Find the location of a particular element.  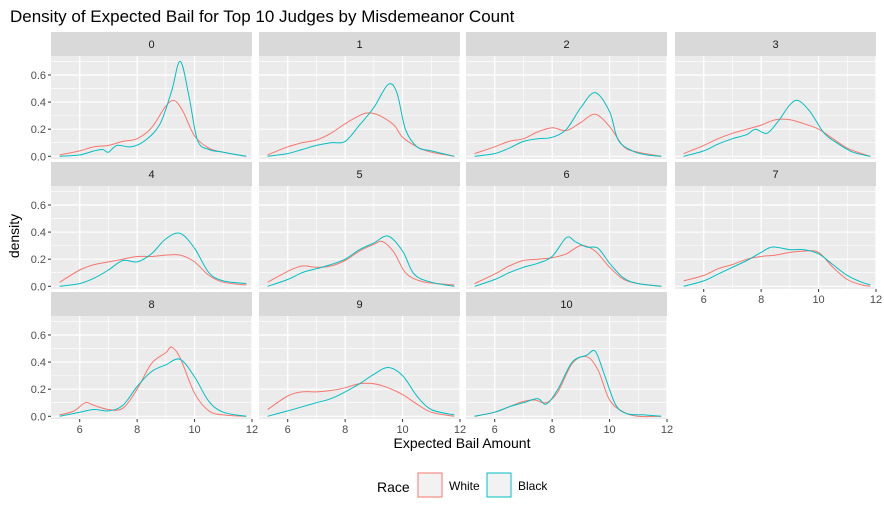

facet-panel-5: 5 is located at coordinates (360, 225).